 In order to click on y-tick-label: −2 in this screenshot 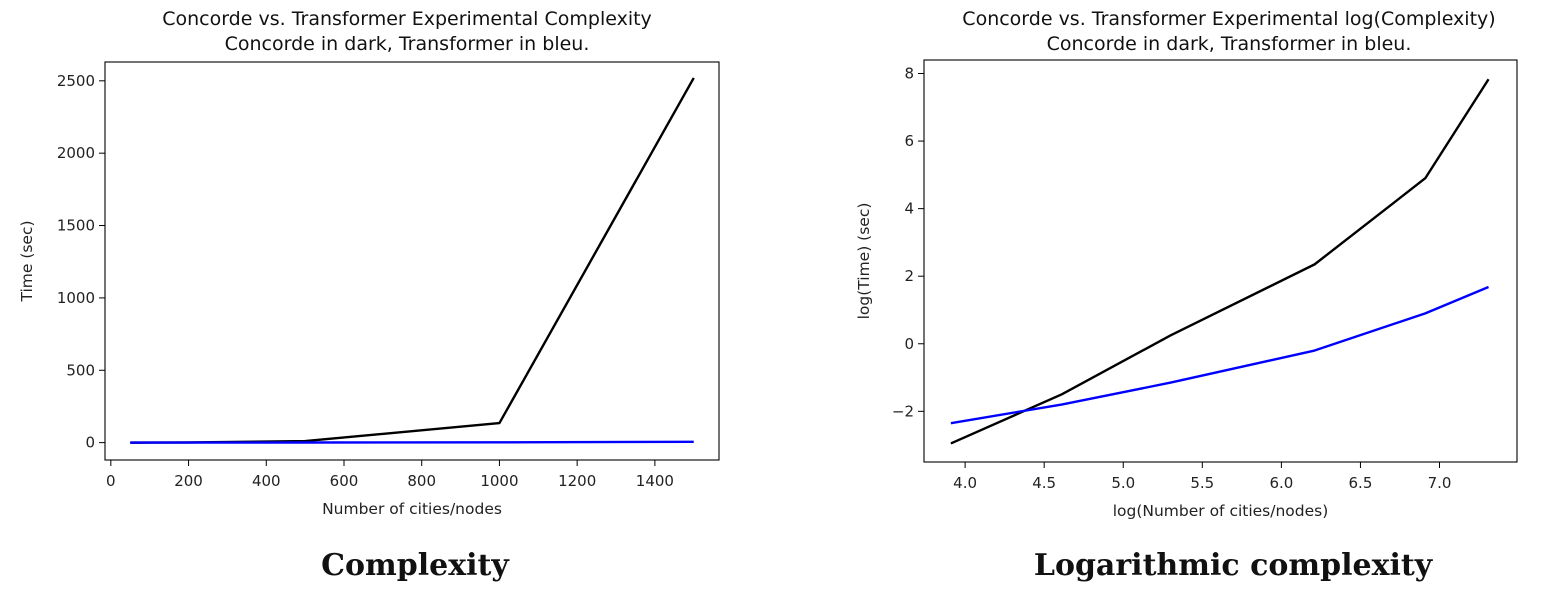, I will do `click(903, 411)`.